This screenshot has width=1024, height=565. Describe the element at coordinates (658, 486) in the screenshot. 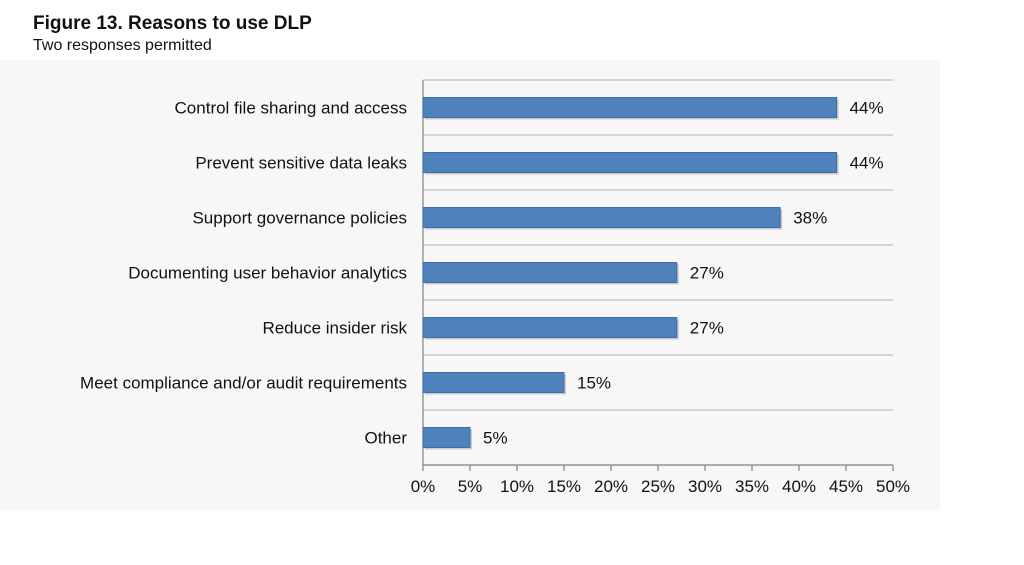

I see `x-tick-label: 25%` at that location.